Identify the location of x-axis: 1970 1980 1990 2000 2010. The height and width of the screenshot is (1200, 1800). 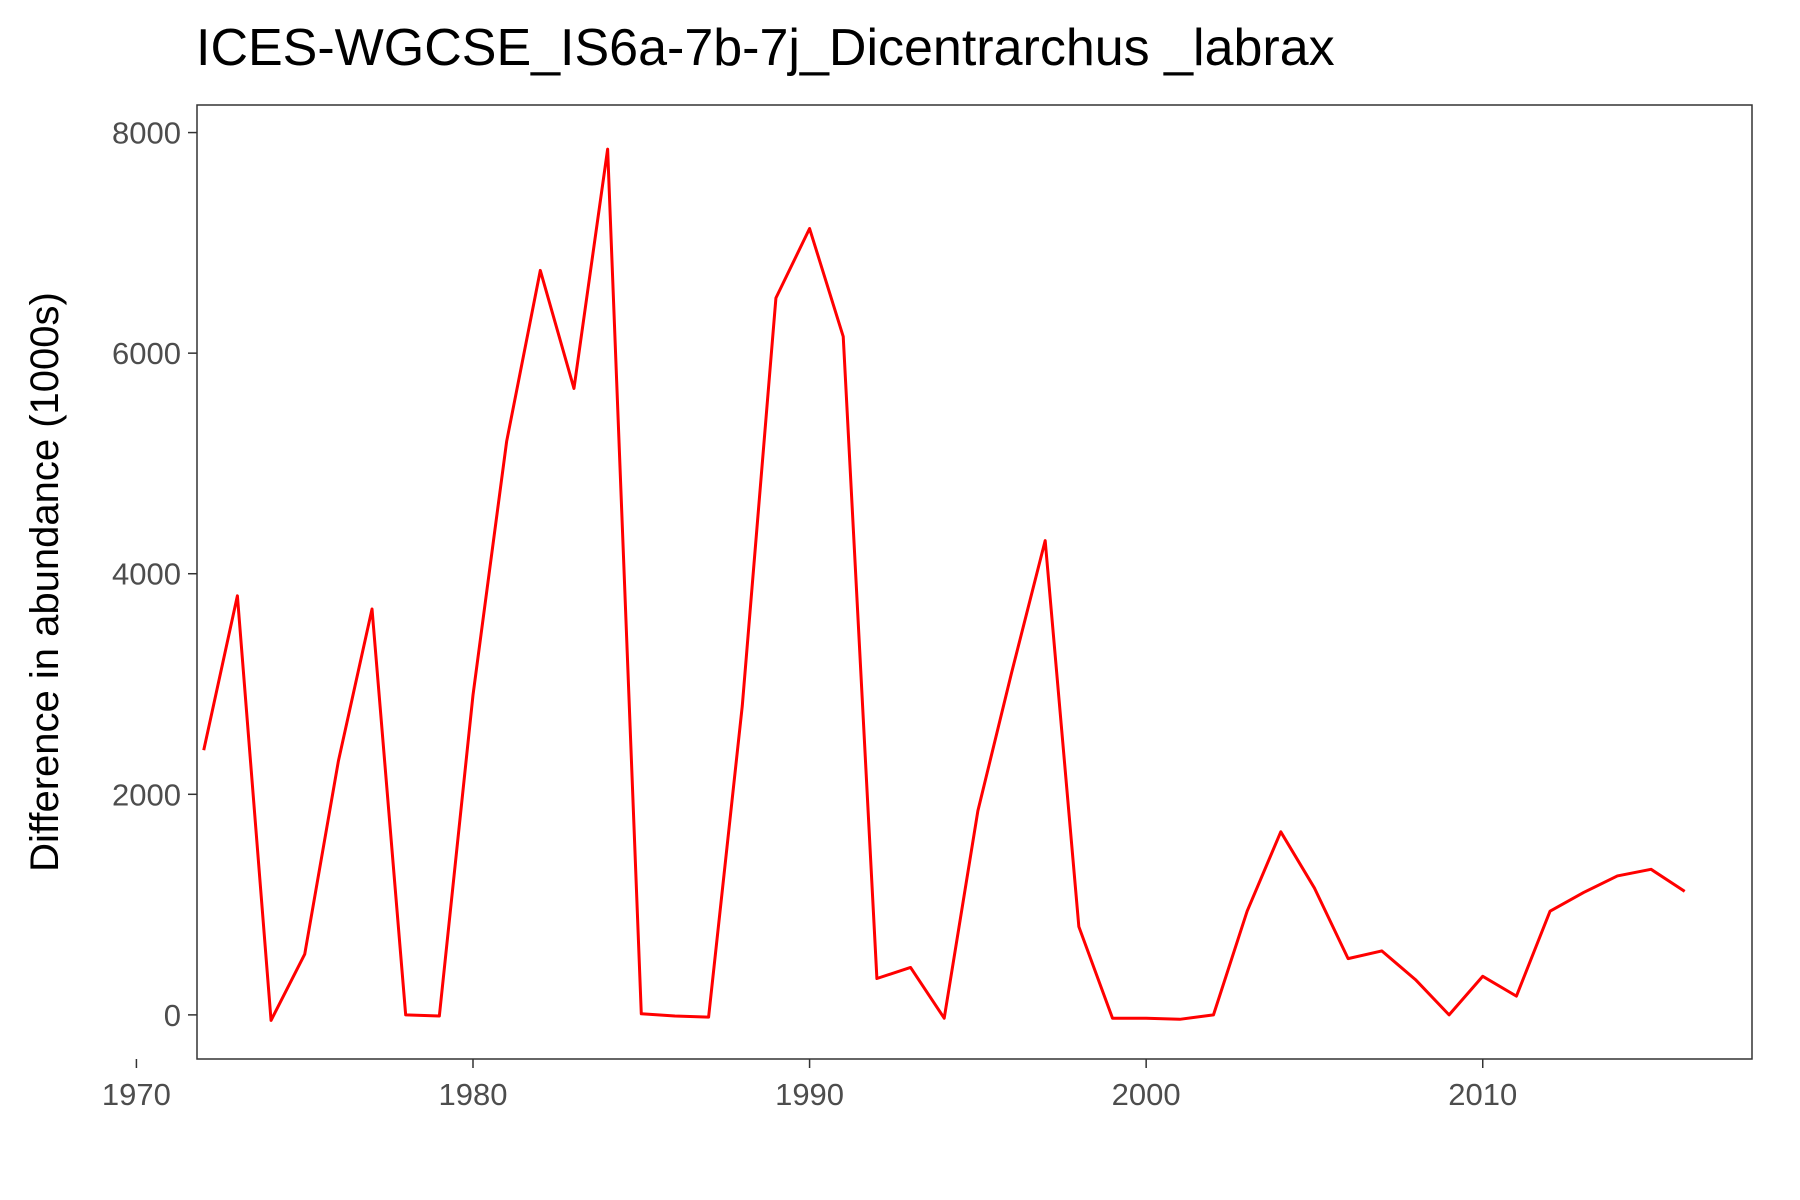
(809, 1085).